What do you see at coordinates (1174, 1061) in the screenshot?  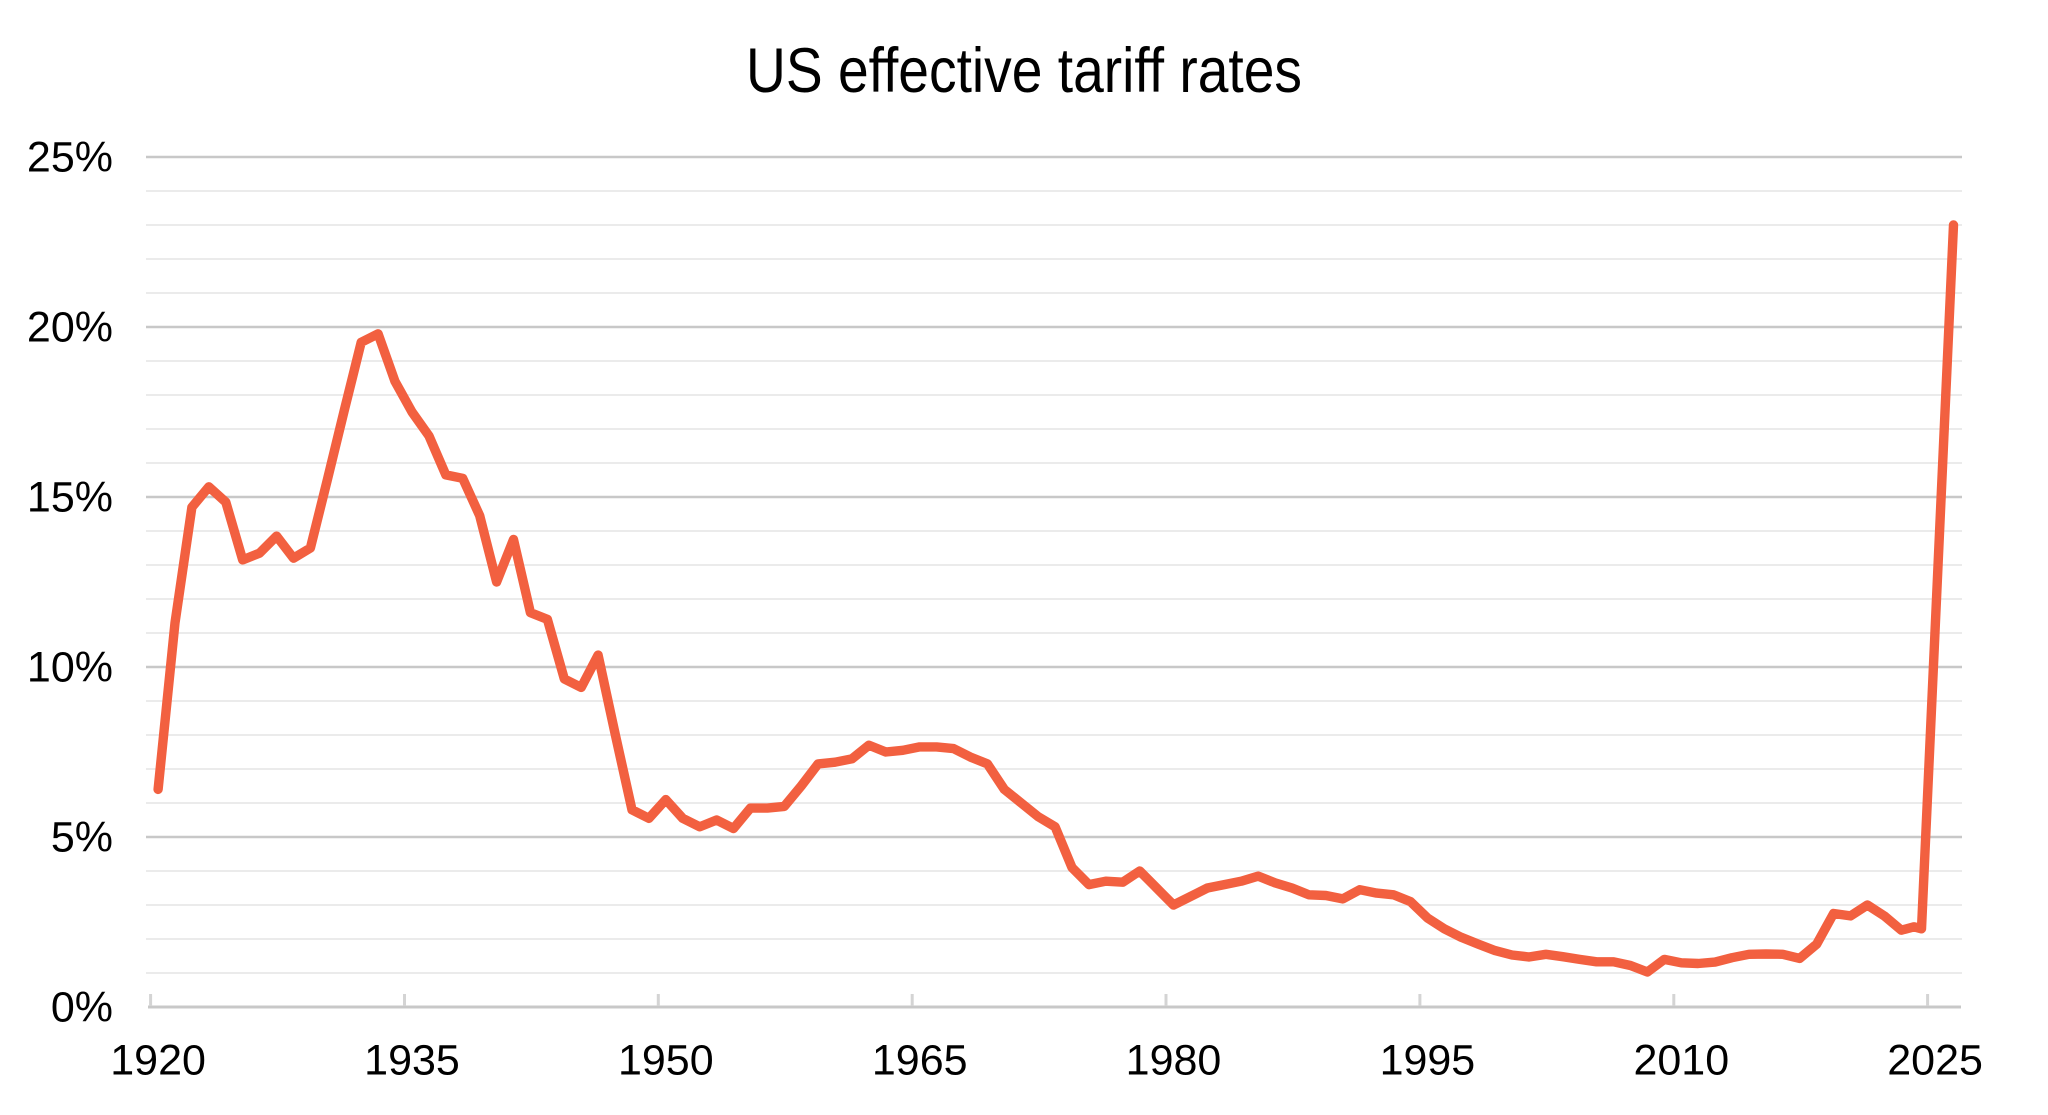 I see `svg-text: 1980` at bounding box center [1174, 1061].